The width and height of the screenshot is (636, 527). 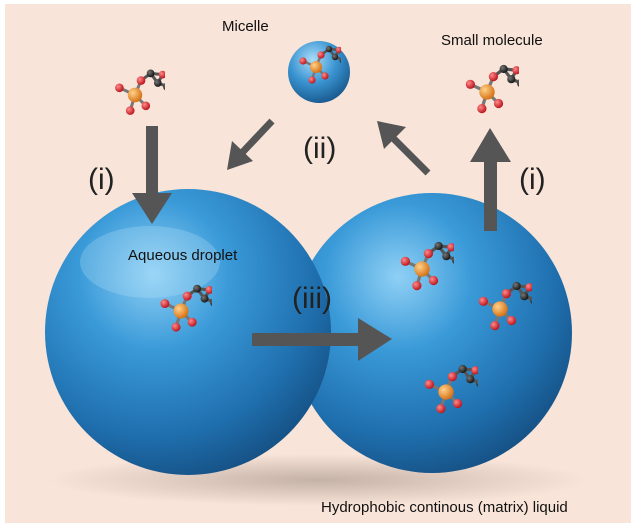 I want to click on aqueous-droplet-label: Aqueous droplet, so click(x=183, y=255).